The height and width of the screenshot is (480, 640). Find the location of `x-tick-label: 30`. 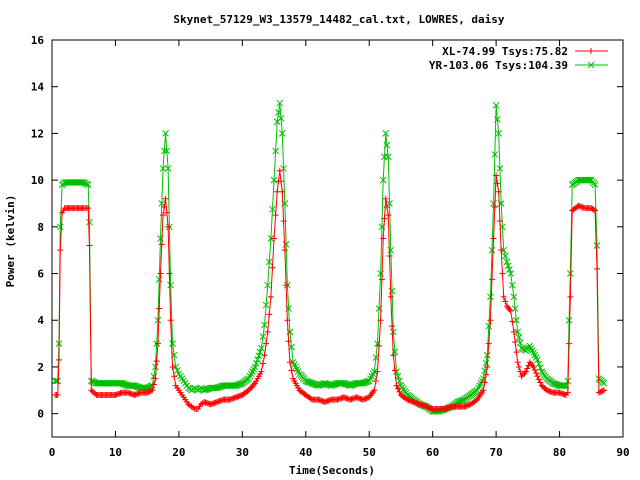

x-tick-label: 30 is located at coordinates (242, 452).